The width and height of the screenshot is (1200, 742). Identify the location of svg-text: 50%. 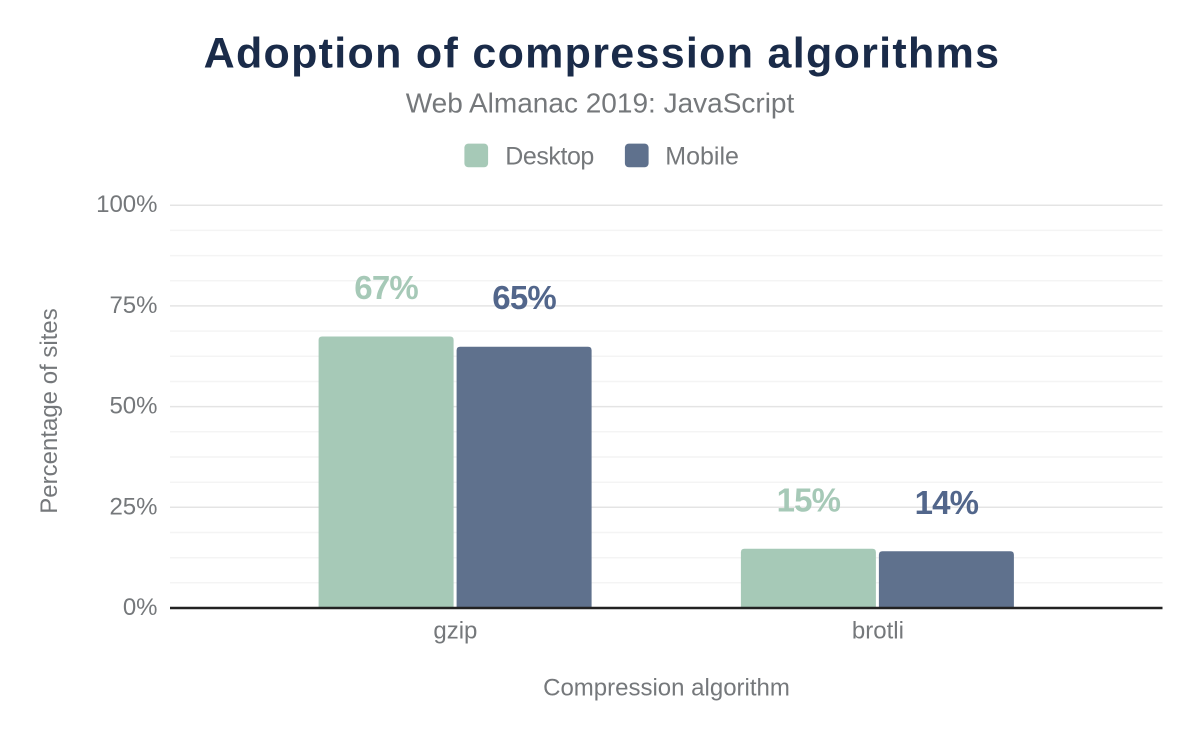
(133, 406).